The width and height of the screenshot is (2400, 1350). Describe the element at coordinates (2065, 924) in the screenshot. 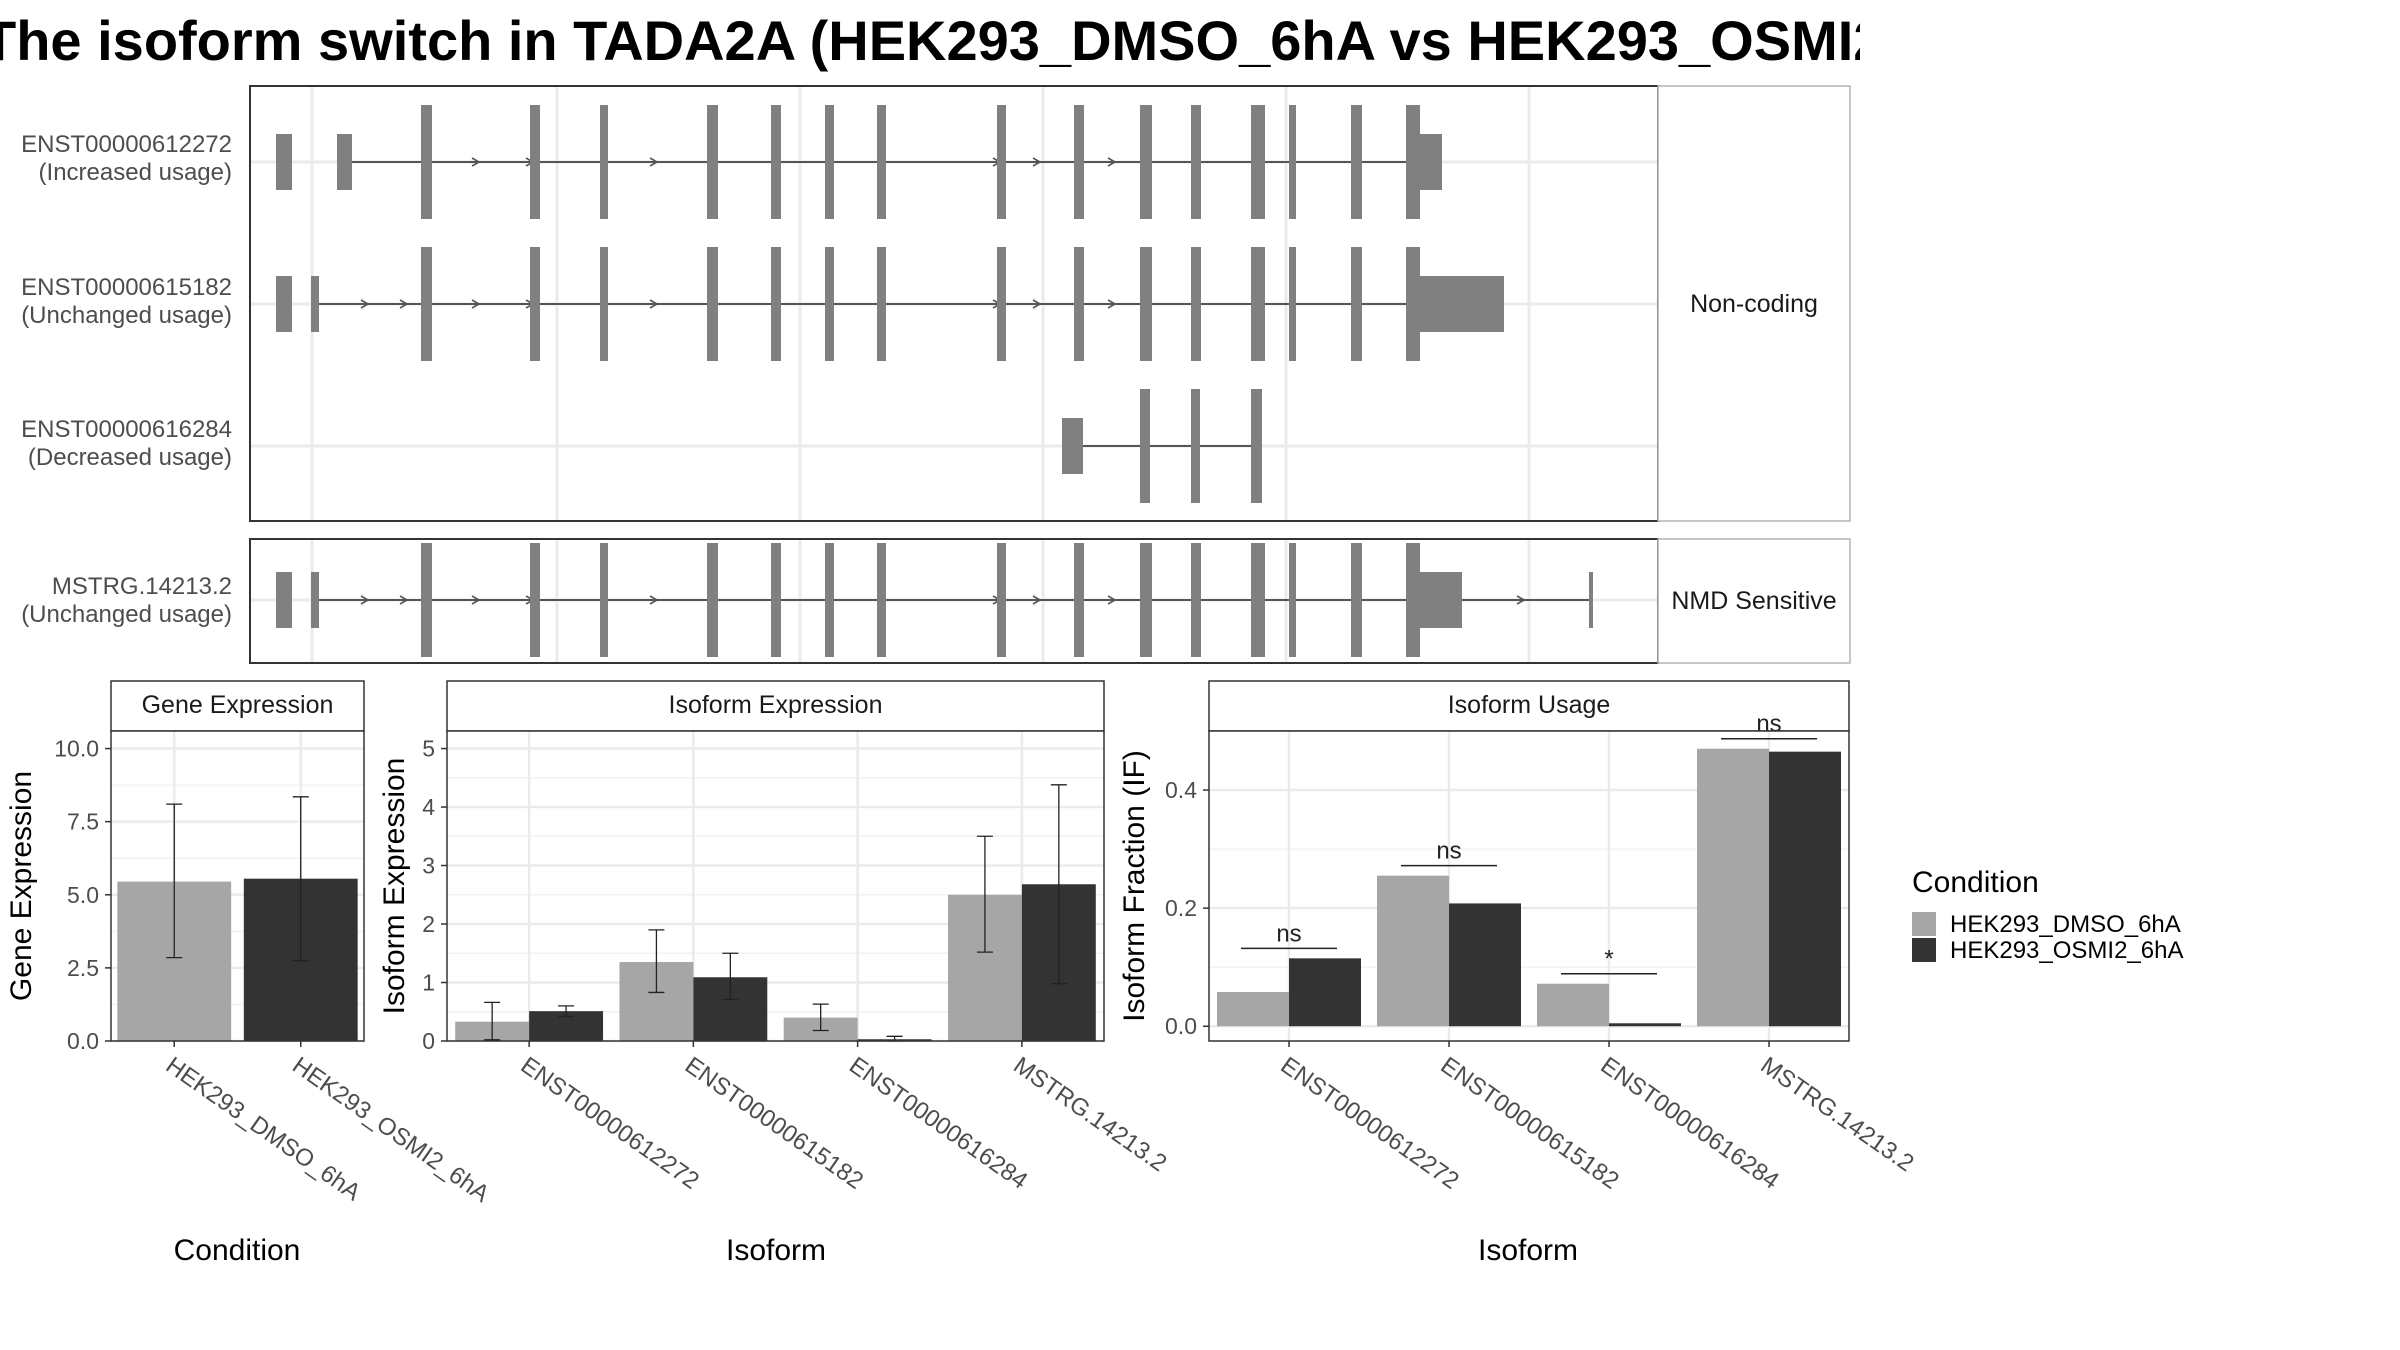

I see `legend-label: HEK293_DMSO_6hA` at that location.